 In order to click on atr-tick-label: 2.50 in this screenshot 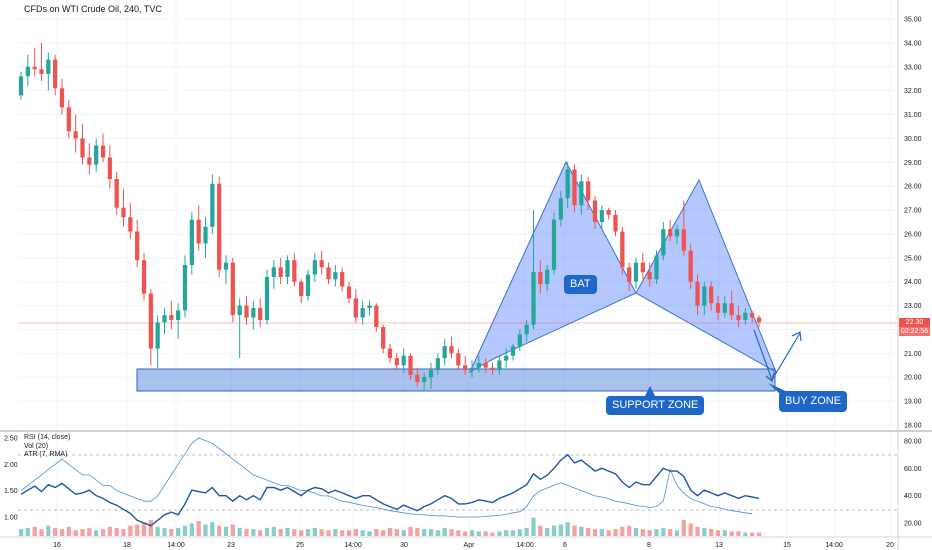, I will do `click(11, 439)`.